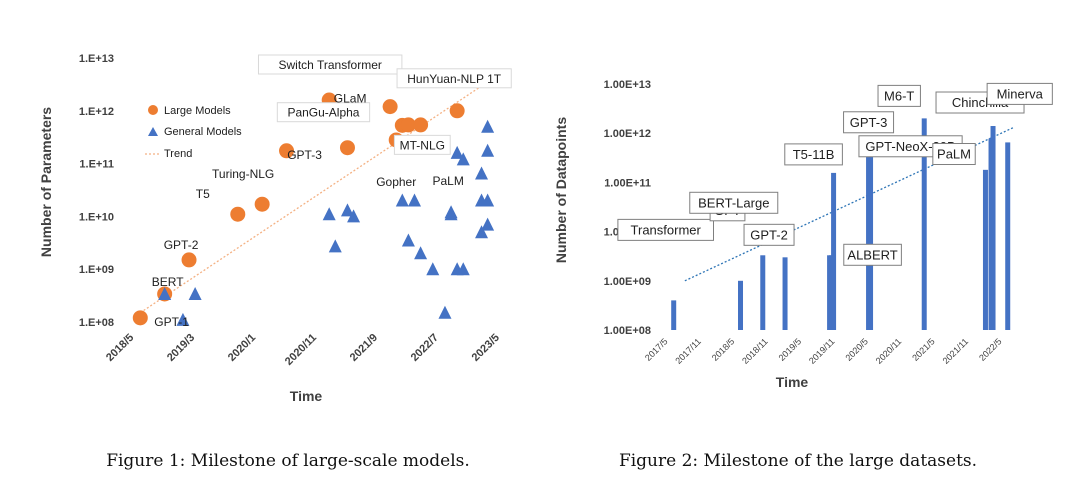  What do you see at coordinates (242, 348) in the screenshot?
I see `chart1-x-tick-label: 2020/1` at bounding box center [242, 348].